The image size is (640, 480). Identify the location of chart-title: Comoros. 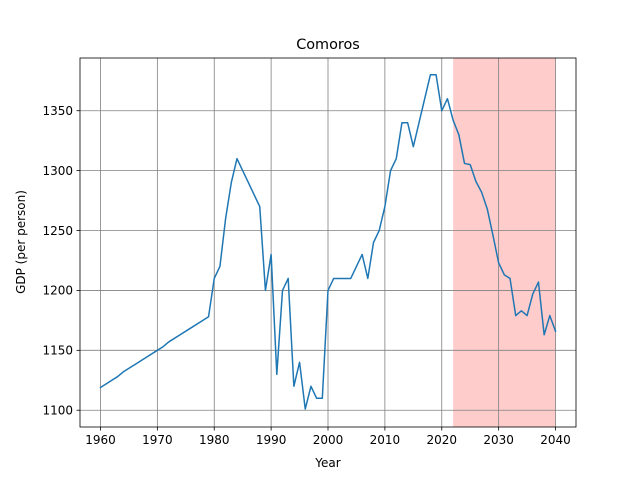
(328, 45).